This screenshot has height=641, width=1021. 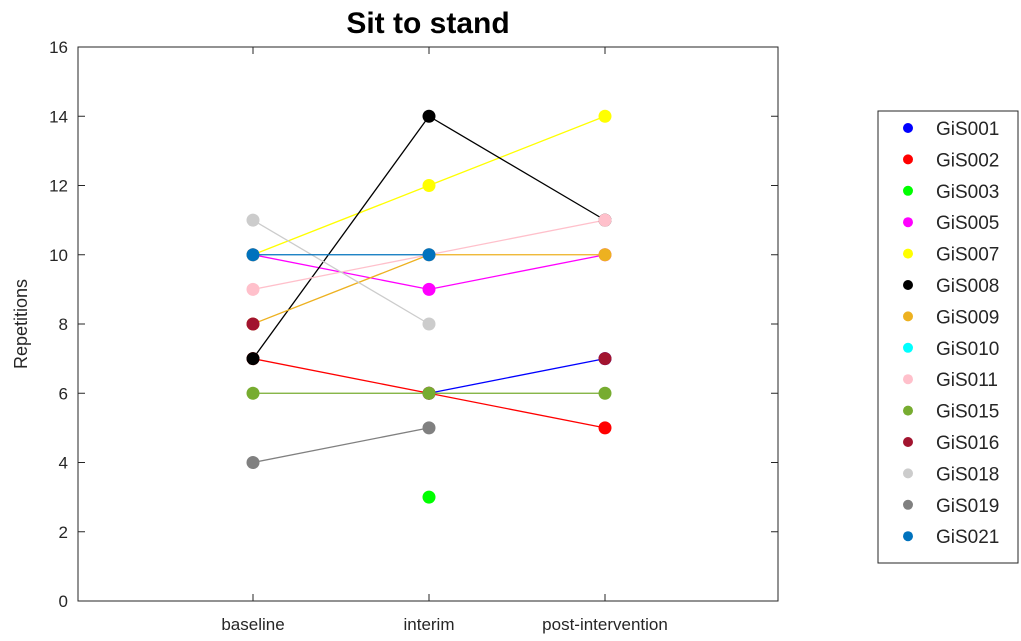 I want to click on legend-label: GiS011, so click(x=967, y=380).